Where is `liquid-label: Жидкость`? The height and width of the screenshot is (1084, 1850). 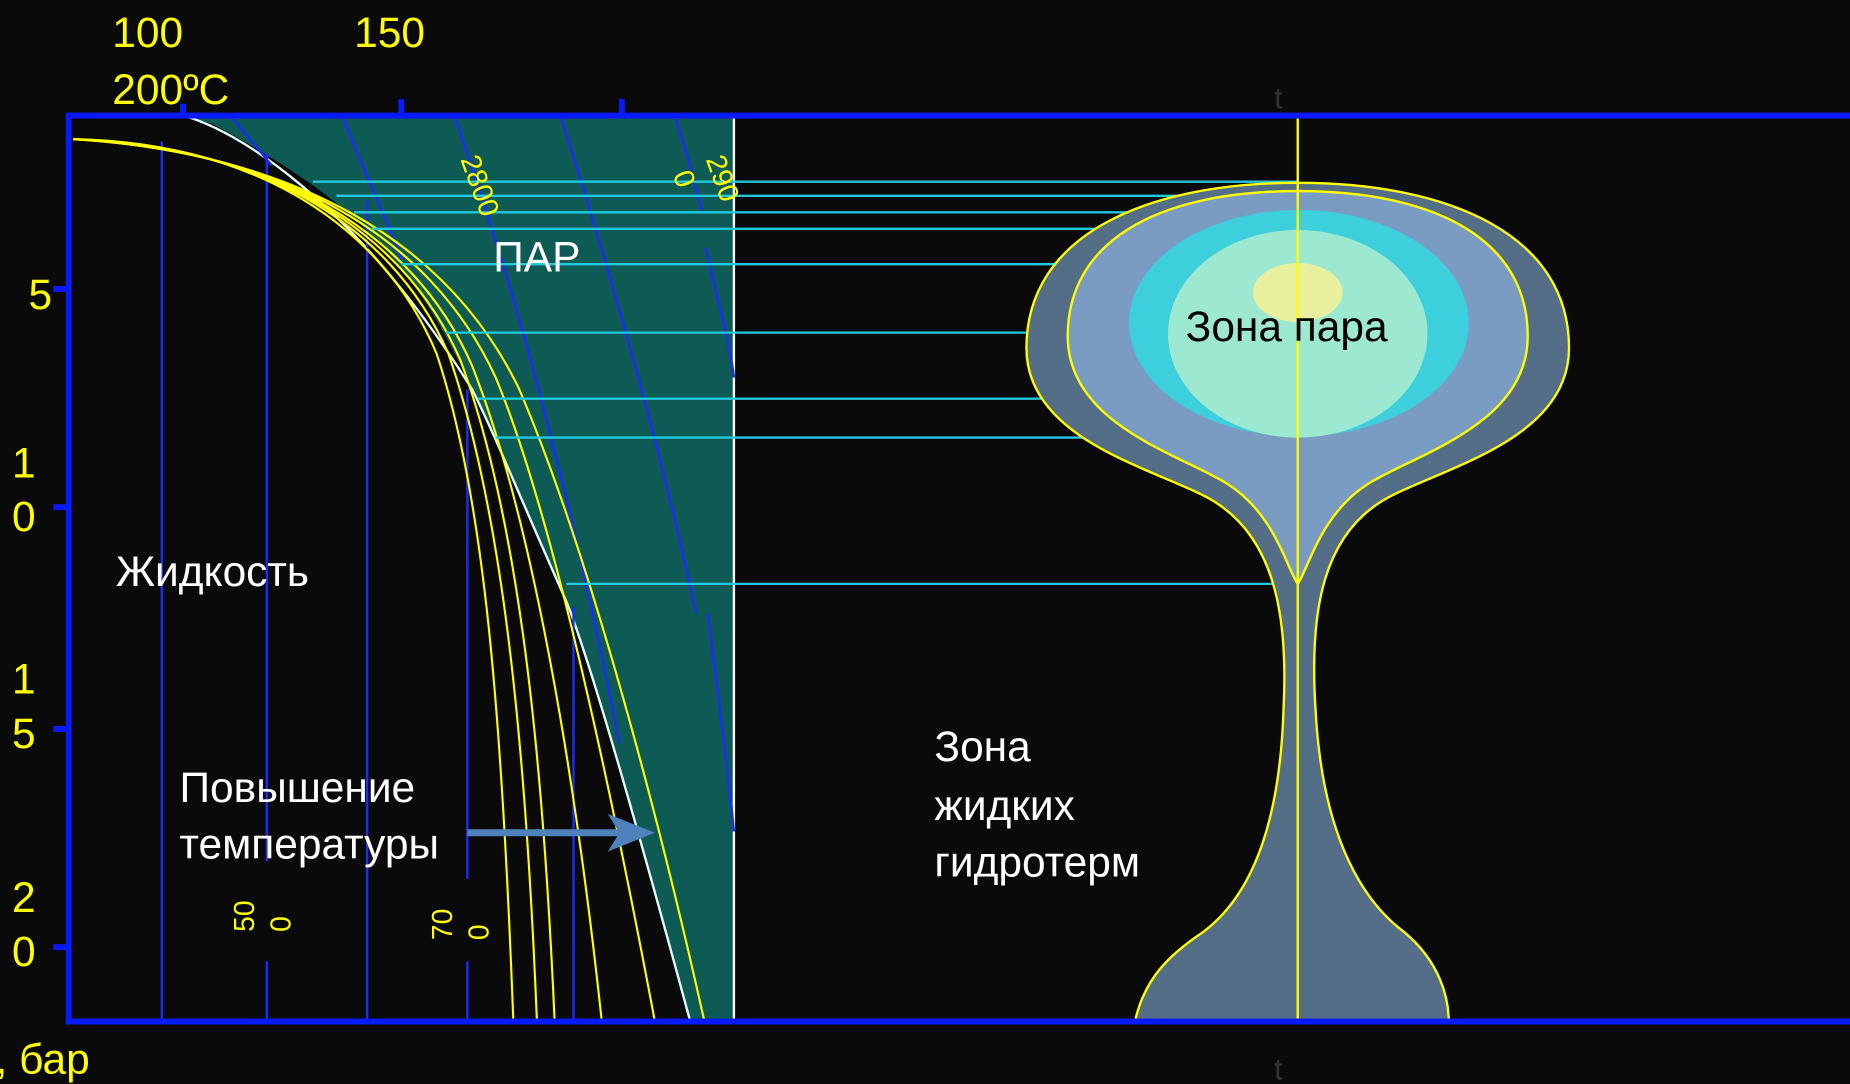 liquid-label: Жидкость is located at coordinates (212, 571).